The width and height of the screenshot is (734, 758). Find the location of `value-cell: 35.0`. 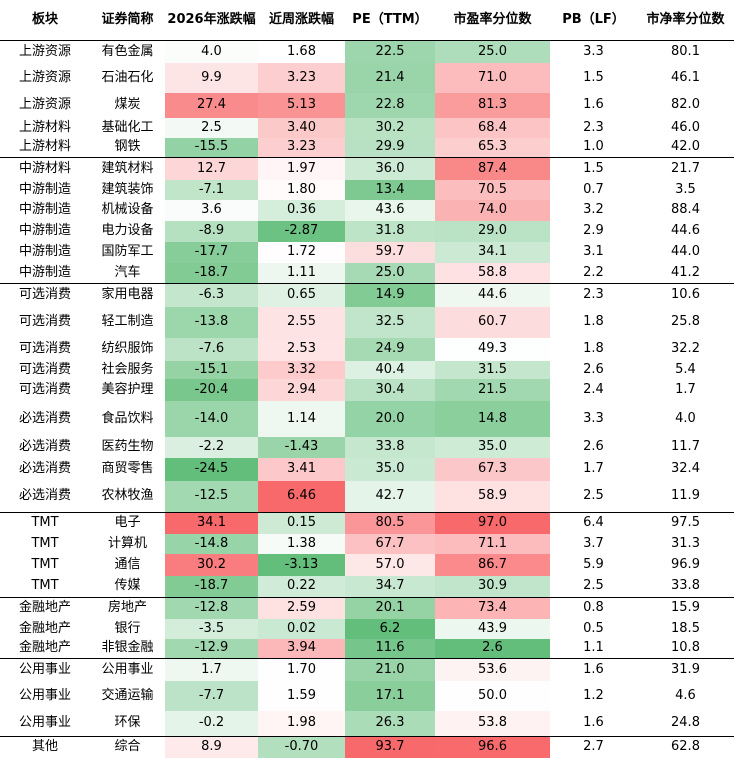

value-cell: 35.0 is located at coordinates (390, 469).